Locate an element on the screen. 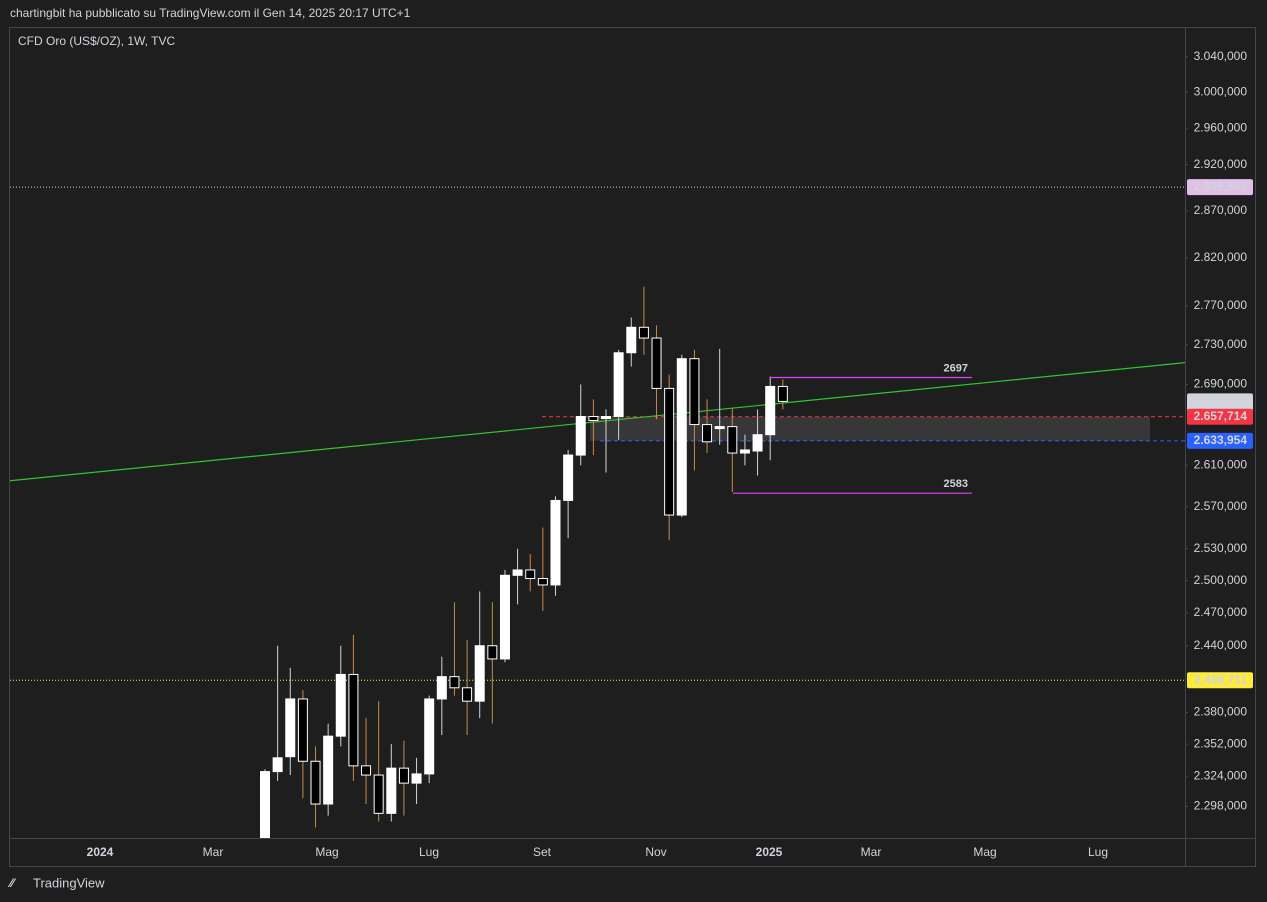 The image size is (1267, 902). price-label: 2.657,714 is located at coordinates (1221, 416).